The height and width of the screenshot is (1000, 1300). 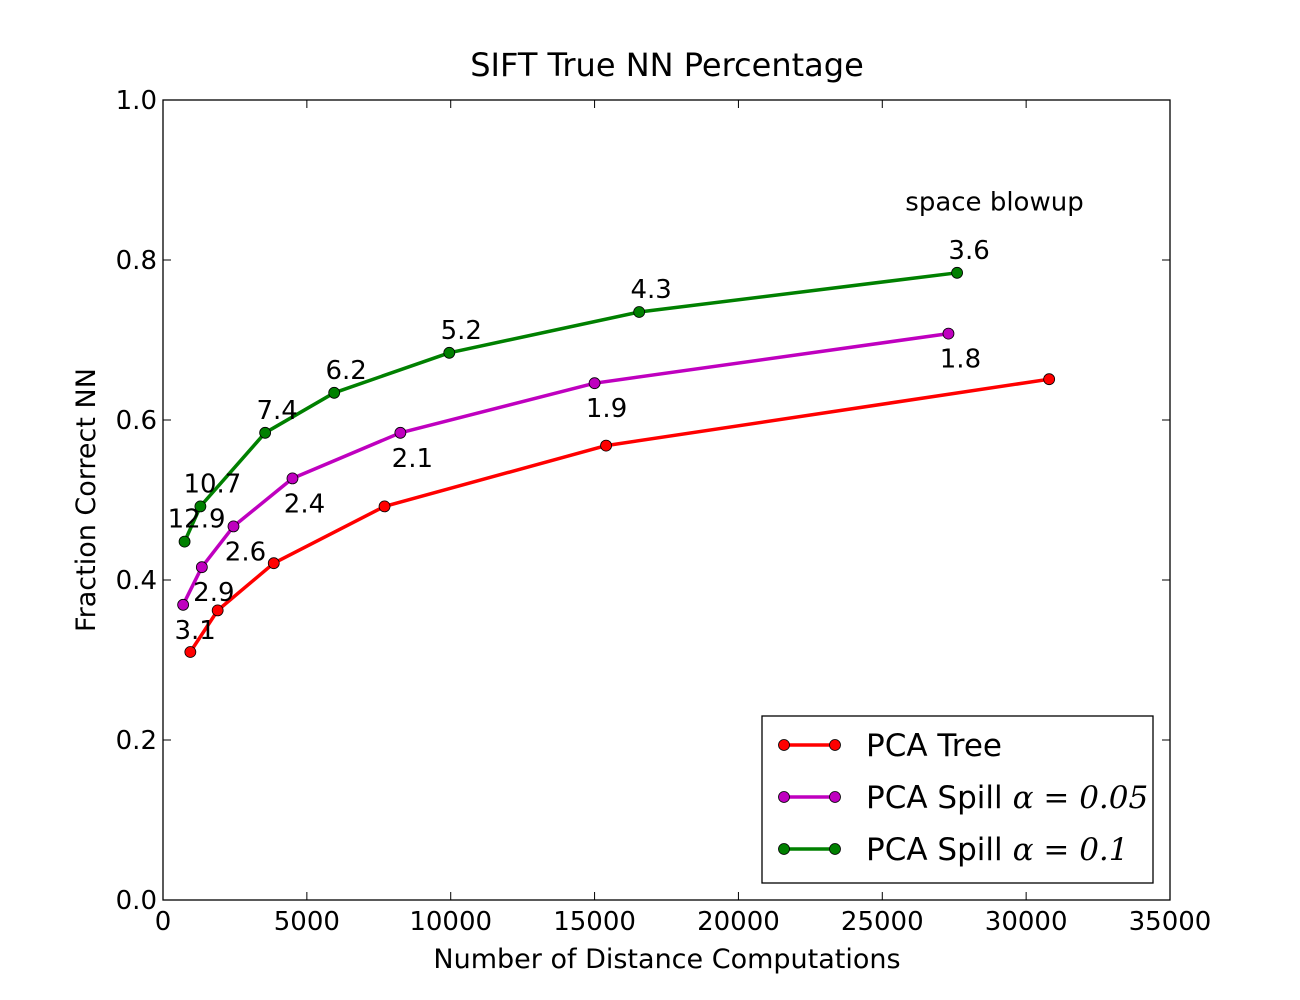 What do you see at coordinates (304, 504) in the screenshot?
I see `point-label: 2.4` at bounding box center [304, 504].